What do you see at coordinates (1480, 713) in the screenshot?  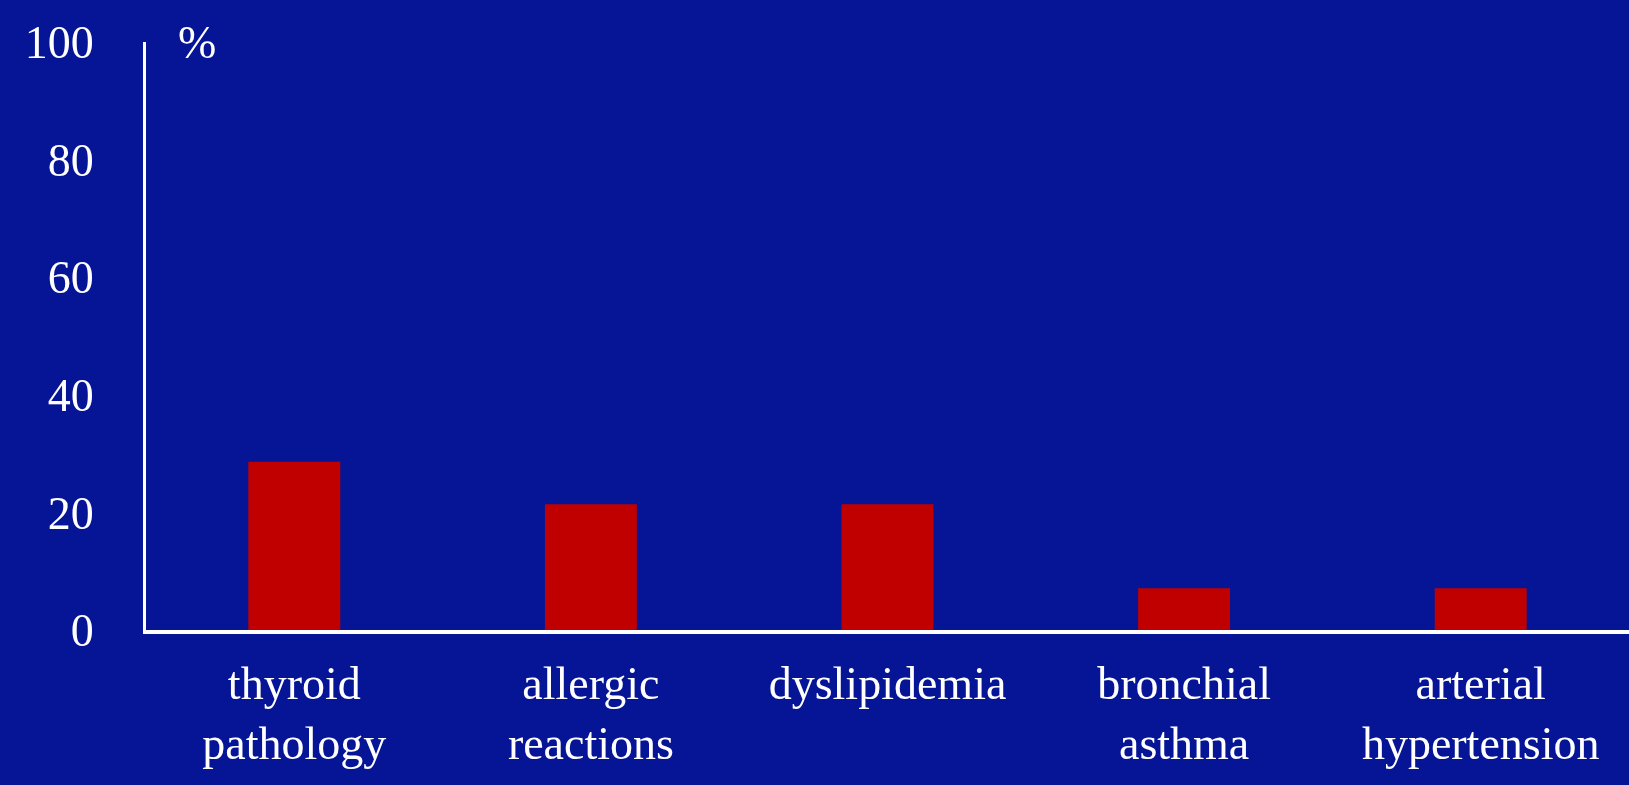 I see `x-tick-label: arterial hypertension` at bounding box center [1480, 713].